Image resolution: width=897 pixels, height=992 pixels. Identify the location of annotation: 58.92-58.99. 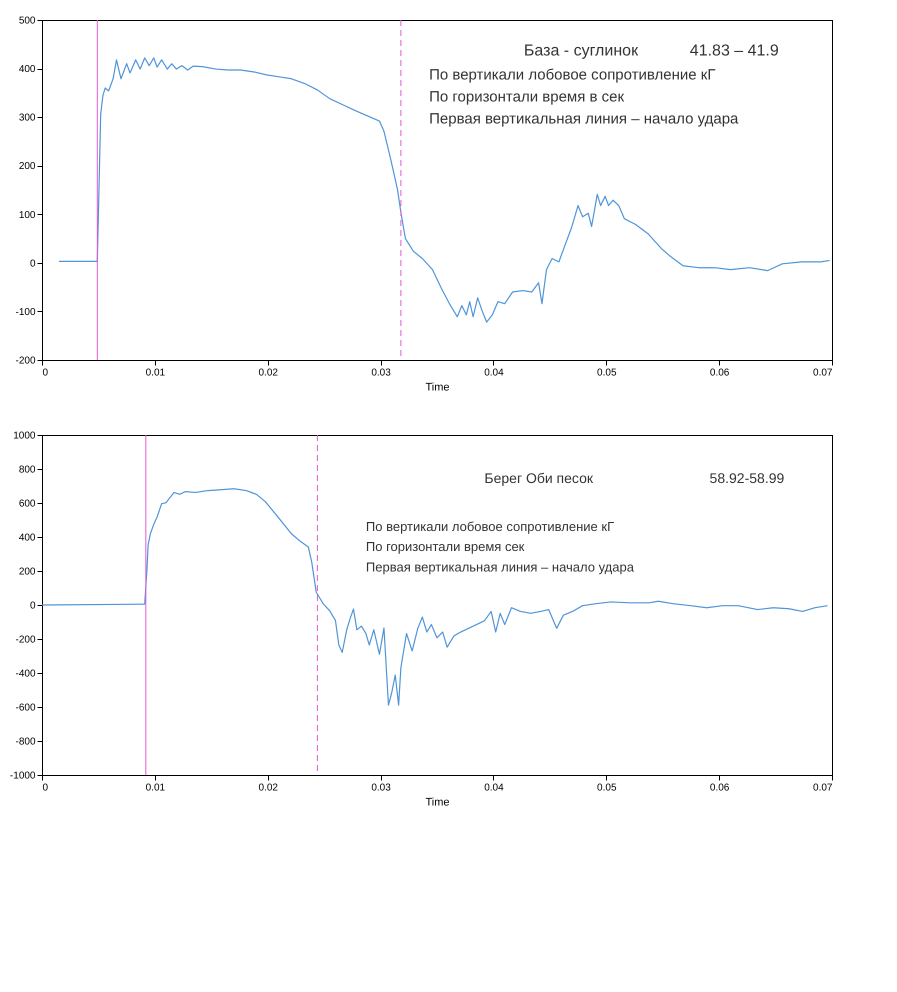
(747, 478).